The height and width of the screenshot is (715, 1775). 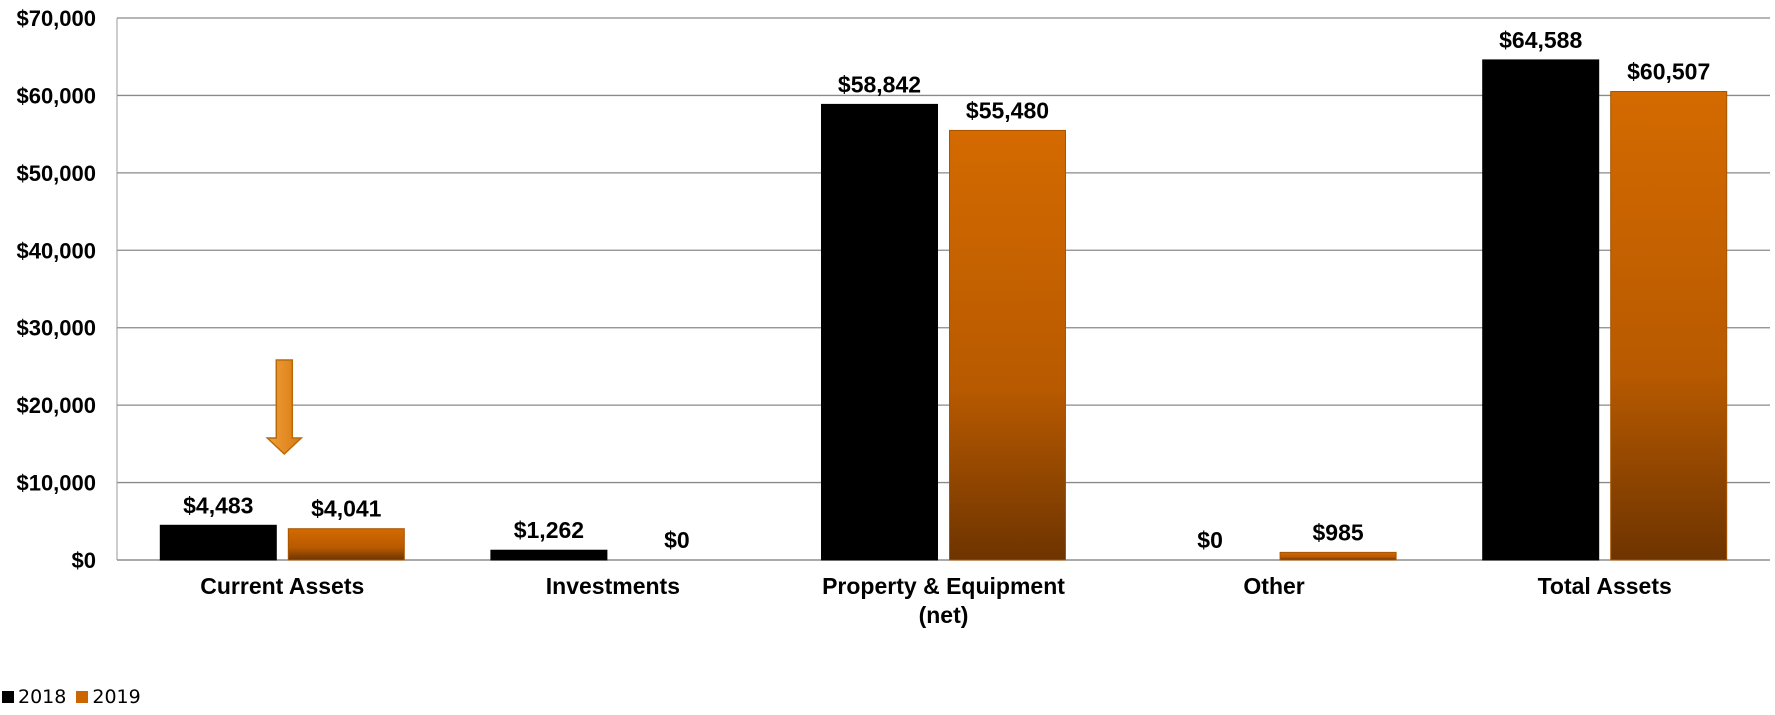 What do you see at coordinates (56, 173) in the screenshot?
I see `y-tick-label: $50,000` at bounding box center [56, 173].